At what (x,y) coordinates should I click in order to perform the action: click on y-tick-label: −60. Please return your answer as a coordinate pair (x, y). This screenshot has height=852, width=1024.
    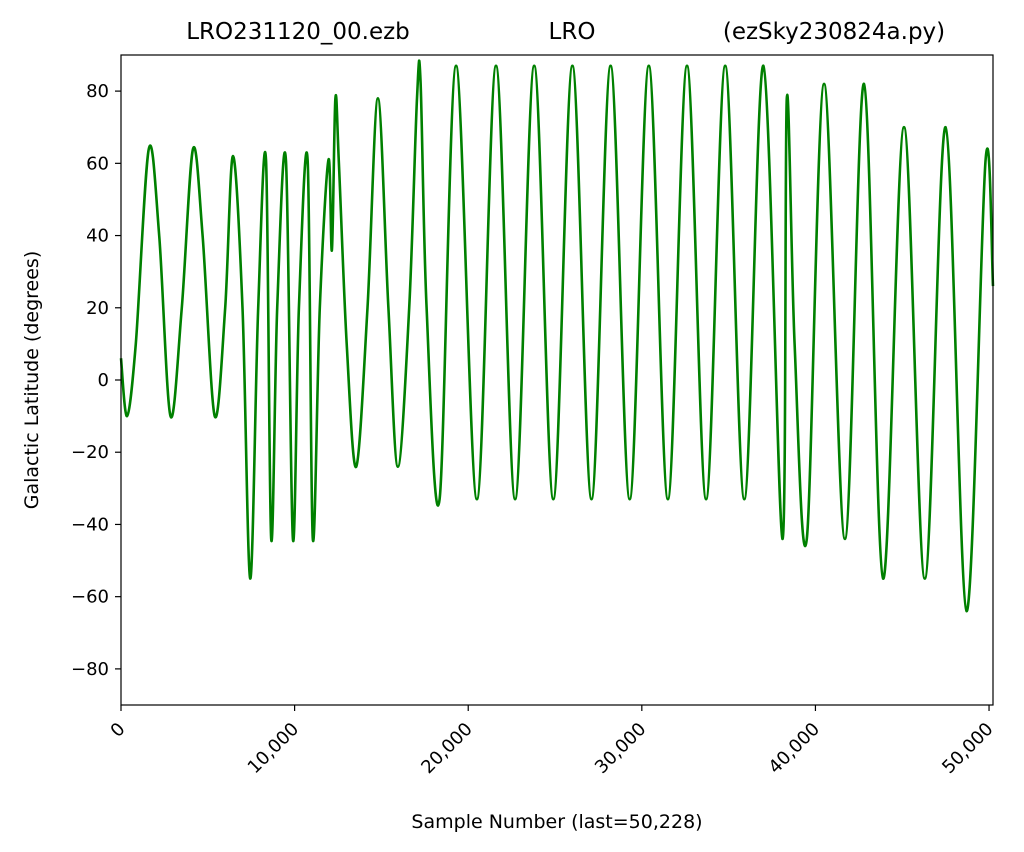
    Looking at the image, I should click on (90, 597).